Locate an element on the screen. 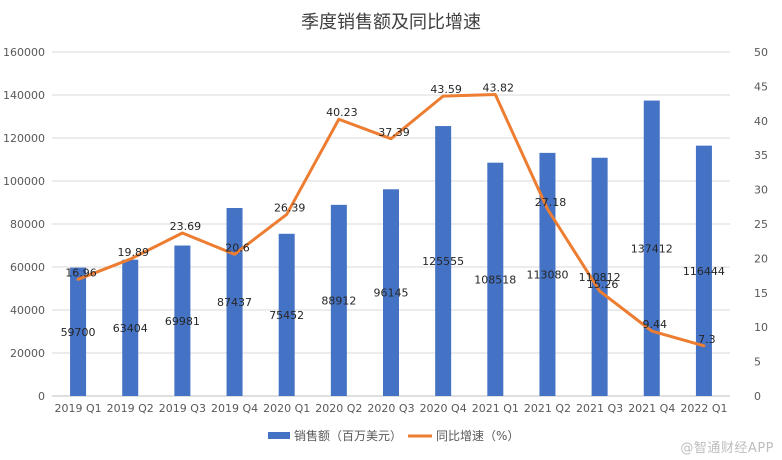  legend: 销售额（百万美元） 同比增速（%） is located at coordinates (393, 435).